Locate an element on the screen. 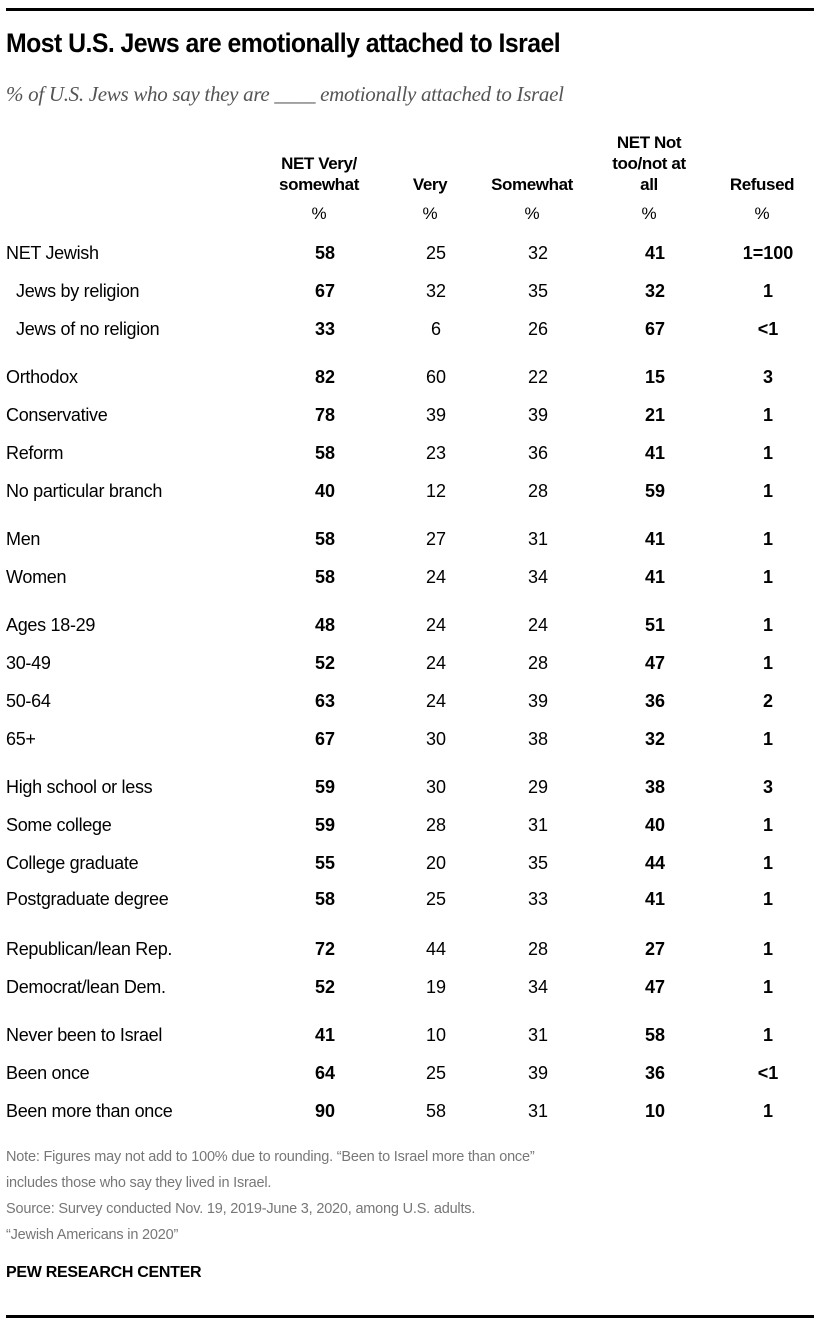 This screenshot has width=838, height=1324. row-label: Conservative is located at coordinates (57, 415).